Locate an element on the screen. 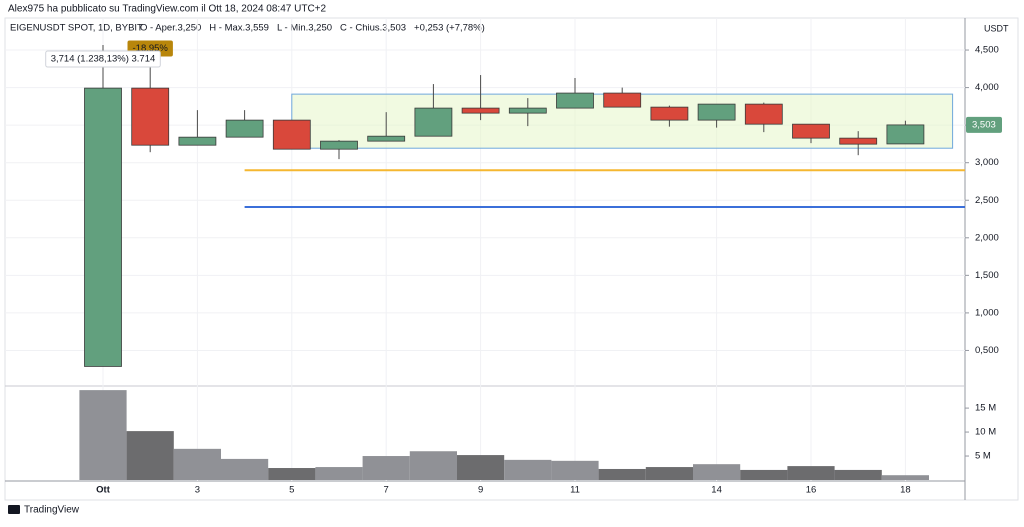  legend-item: H - Max.3,559 is located at coordinates (239, 28).